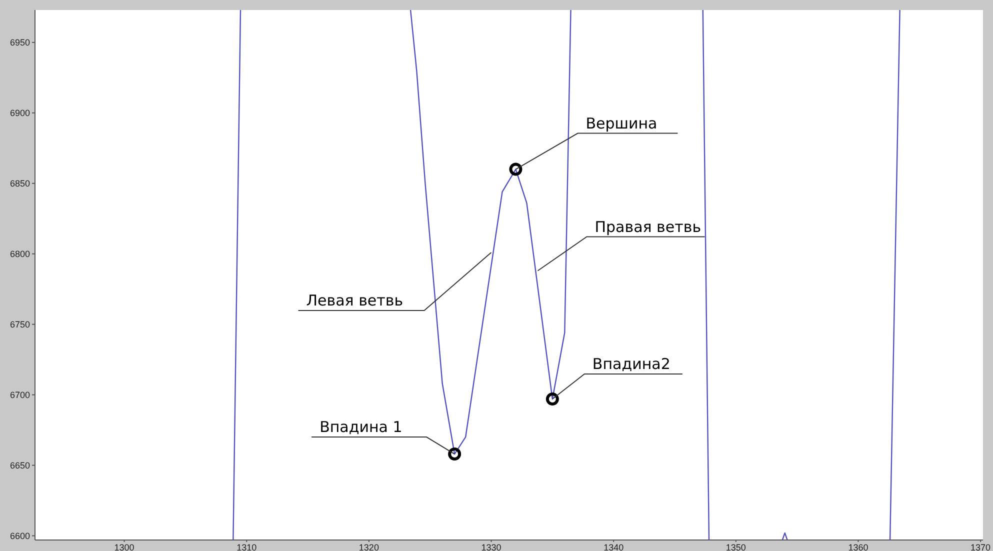 This screenshot has height=551, width=993. Describe the element at coordinates (20, 325) in the screenshot. I see `y-tick-label: 6750` at that location.